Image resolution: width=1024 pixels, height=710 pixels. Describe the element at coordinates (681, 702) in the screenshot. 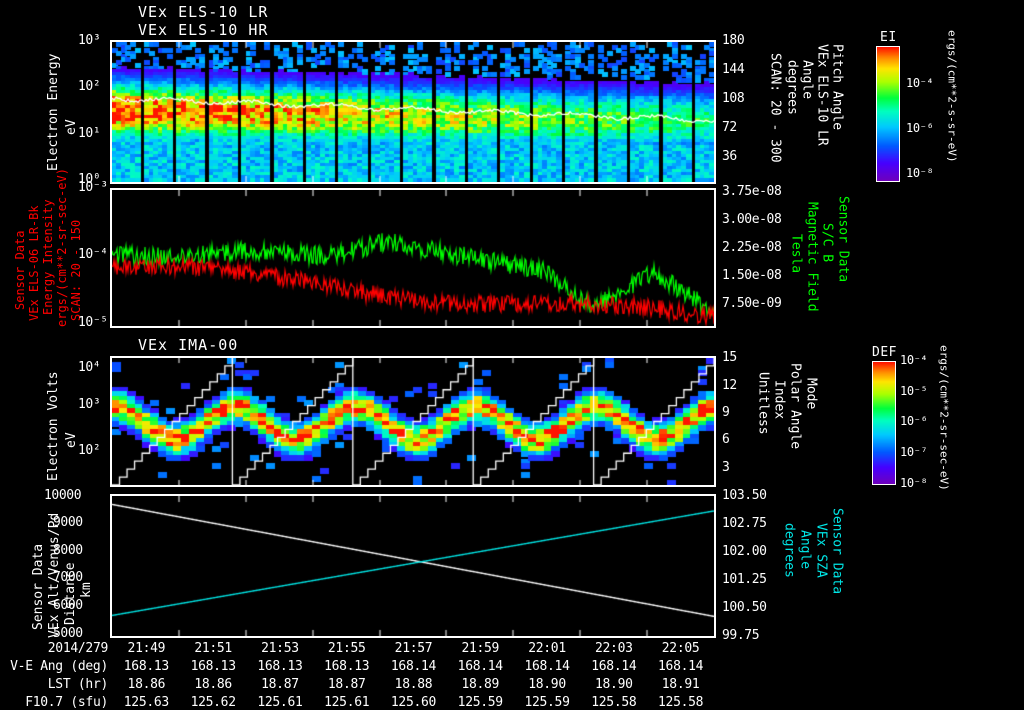

I see `bottom-table-f107-8: 125.58` at that location.